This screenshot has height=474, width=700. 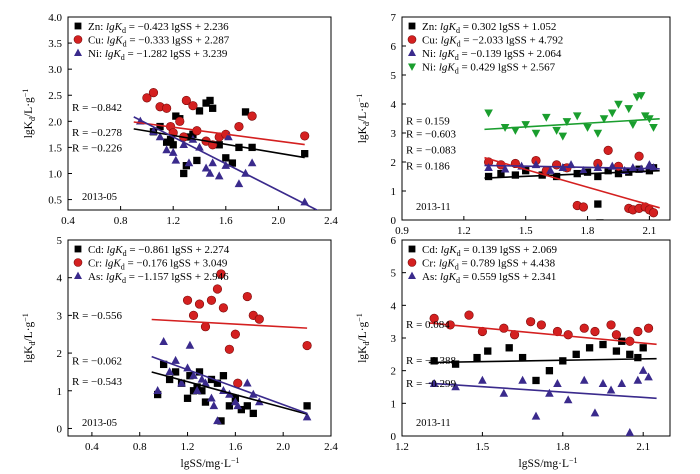 What do you see at coordinates (492, 55) in the screenshot?
I see `legend-entry: Ni: lgKd = −0.139 lgSS + 2.064` at bounding box center [492, 55].